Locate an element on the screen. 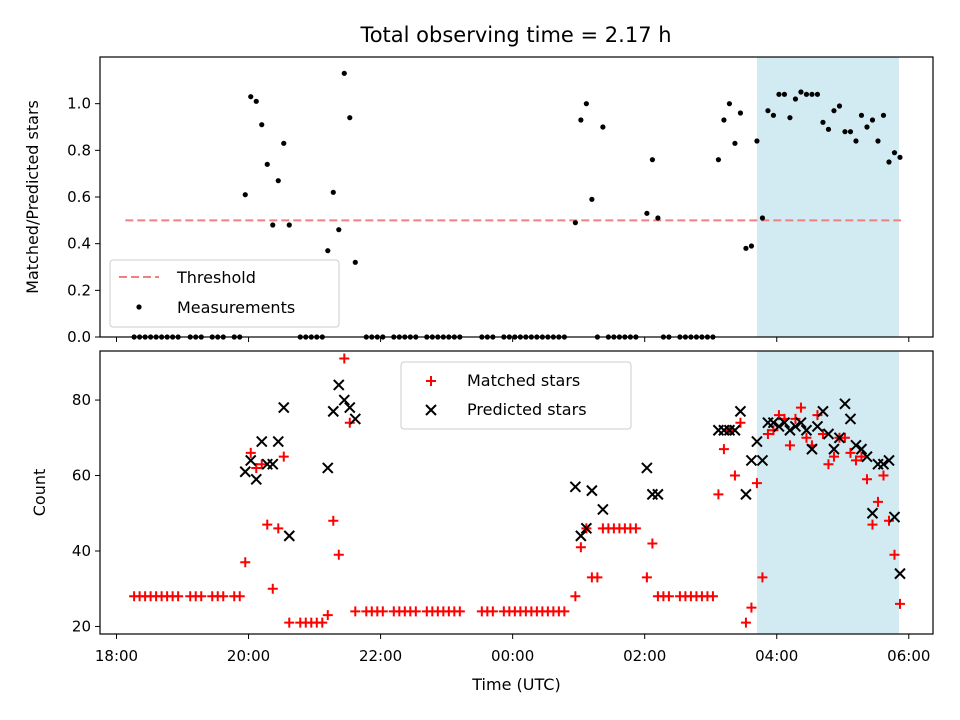  x-tick-label: 18:00 is located at coordinates (116, 656).